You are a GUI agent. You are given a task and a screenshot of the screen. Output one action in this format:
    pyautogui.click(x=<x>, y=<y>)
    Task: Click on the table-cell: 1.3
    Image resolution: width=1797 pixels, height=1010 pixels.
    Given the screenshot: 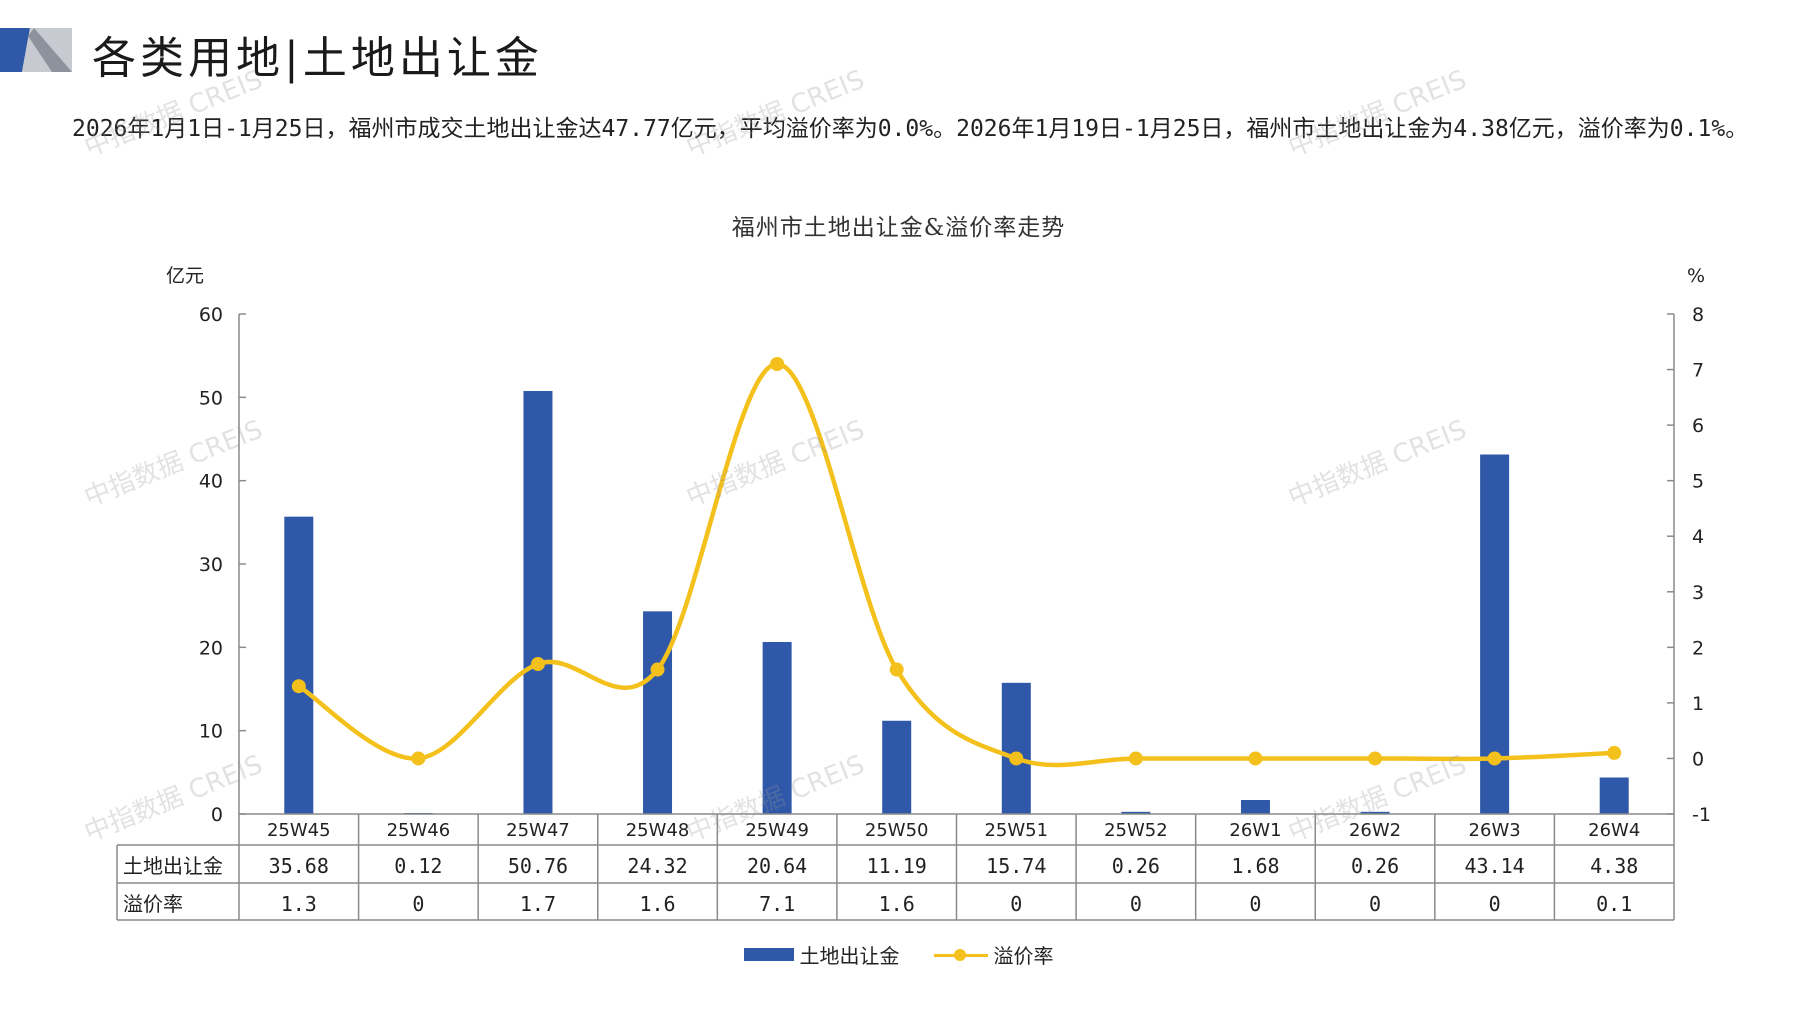 What is the action you would take?
    pyautogui.click(x=299, y=904)
    